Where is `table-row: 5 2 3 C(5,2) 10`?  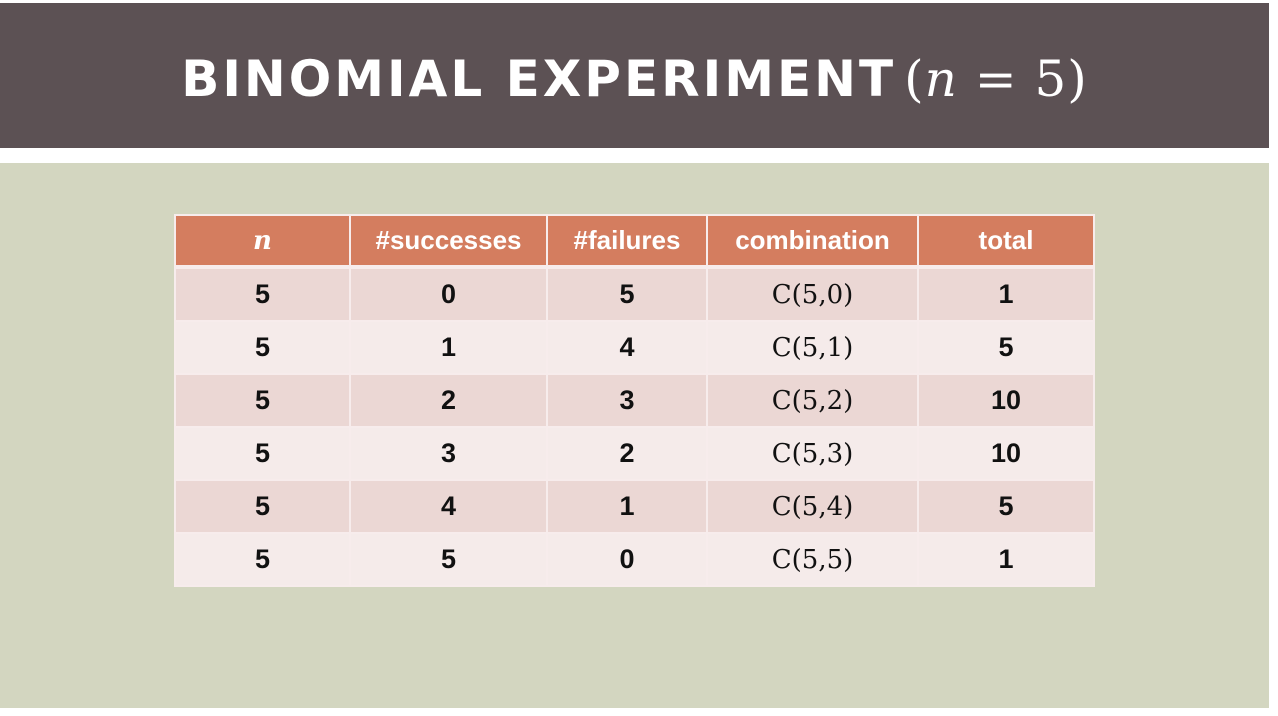
table-row: 5 2 3 C(5,2) 10 is located at coordinates (634, 400).